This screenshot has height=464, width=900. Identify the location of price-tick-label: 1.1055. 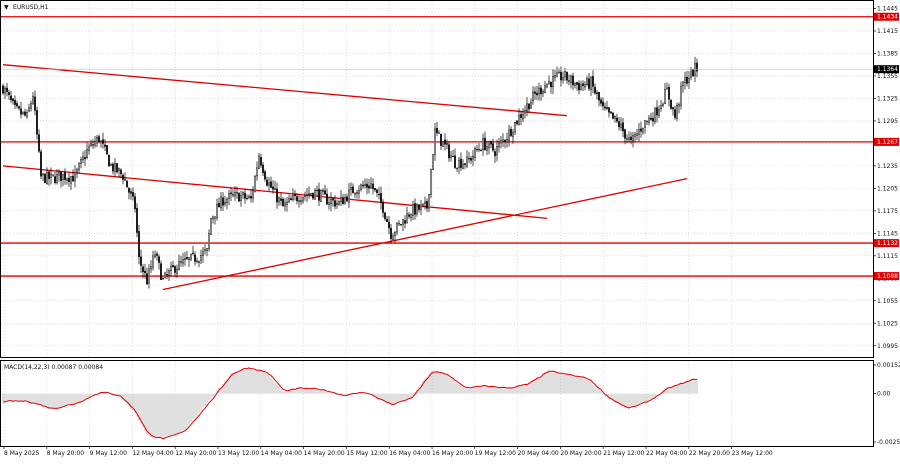
(887, 301).